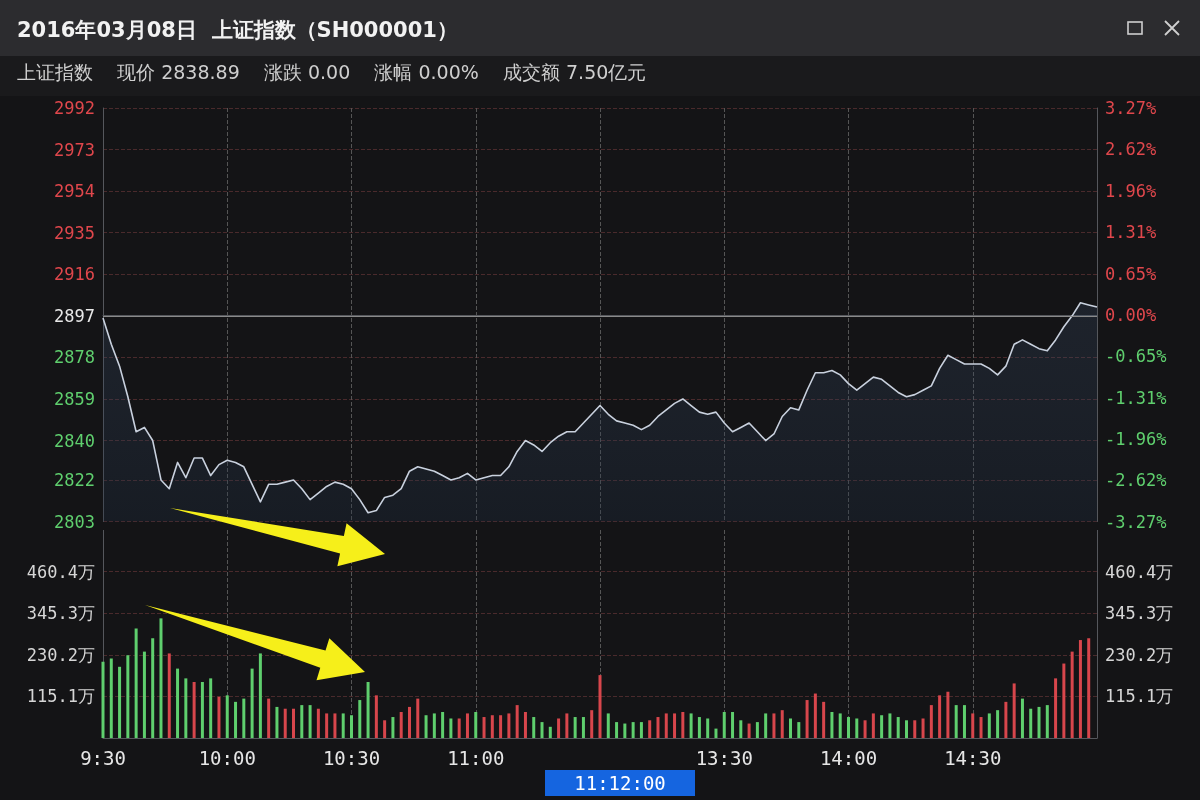 This screenshot has height=800, width=1200. I want to click on y-tick-label: 2803, so click(74, 521).